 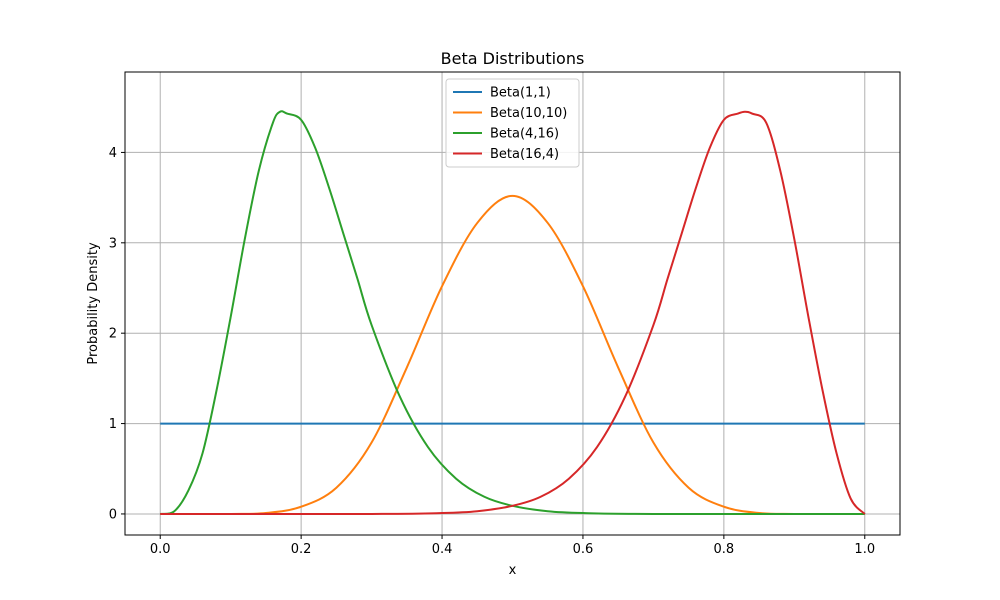 What do you see at coordinates (160, 549) in the screenshot?
I see `x-tick-label: 0.0` at bounding box center [160, 549].